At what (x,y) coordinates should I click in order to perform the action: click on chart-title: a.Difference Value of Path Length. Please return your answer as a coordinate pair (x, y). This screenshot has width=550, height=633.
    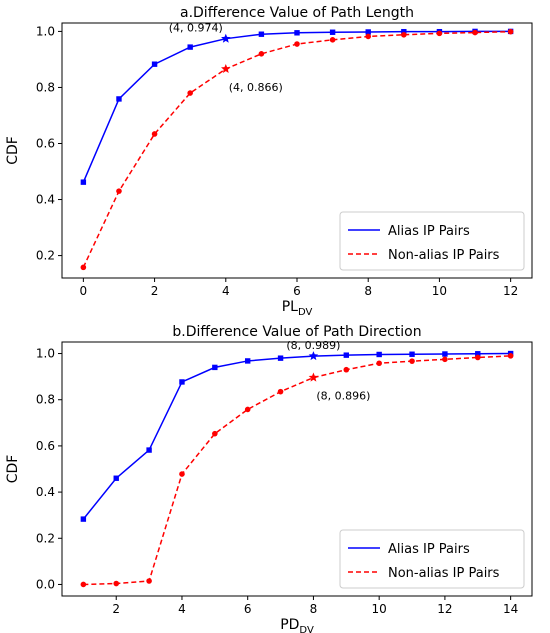
    Looking at the image, I should click on (297, 13).